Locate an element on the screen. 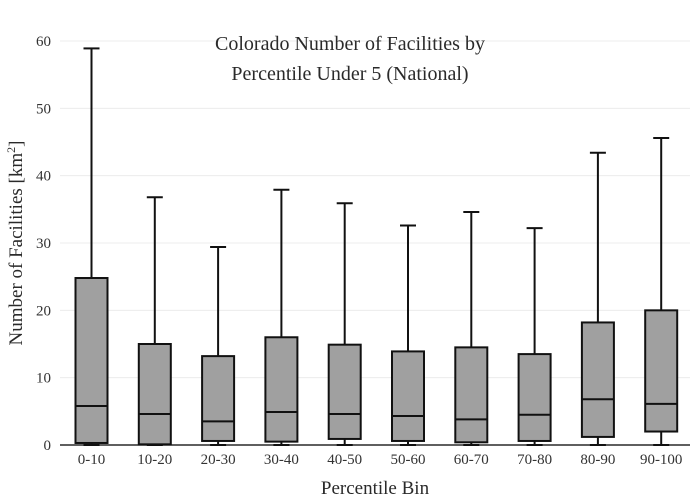  y-tick-label: 30 is located at coordinates (43, 244).